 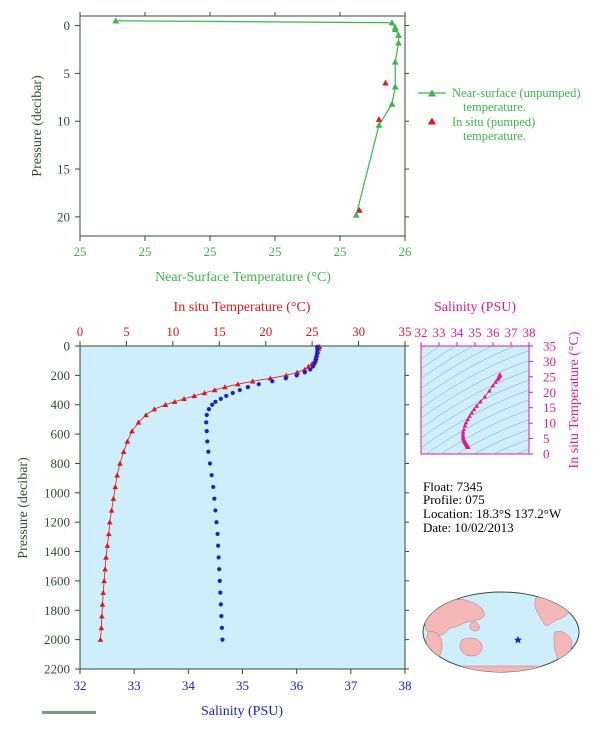 What do you see at coordinates (242, 711) in the screenshot?
I see `profile-salinity-label: Salinity (PSU)` at bounding box center [242, 711].